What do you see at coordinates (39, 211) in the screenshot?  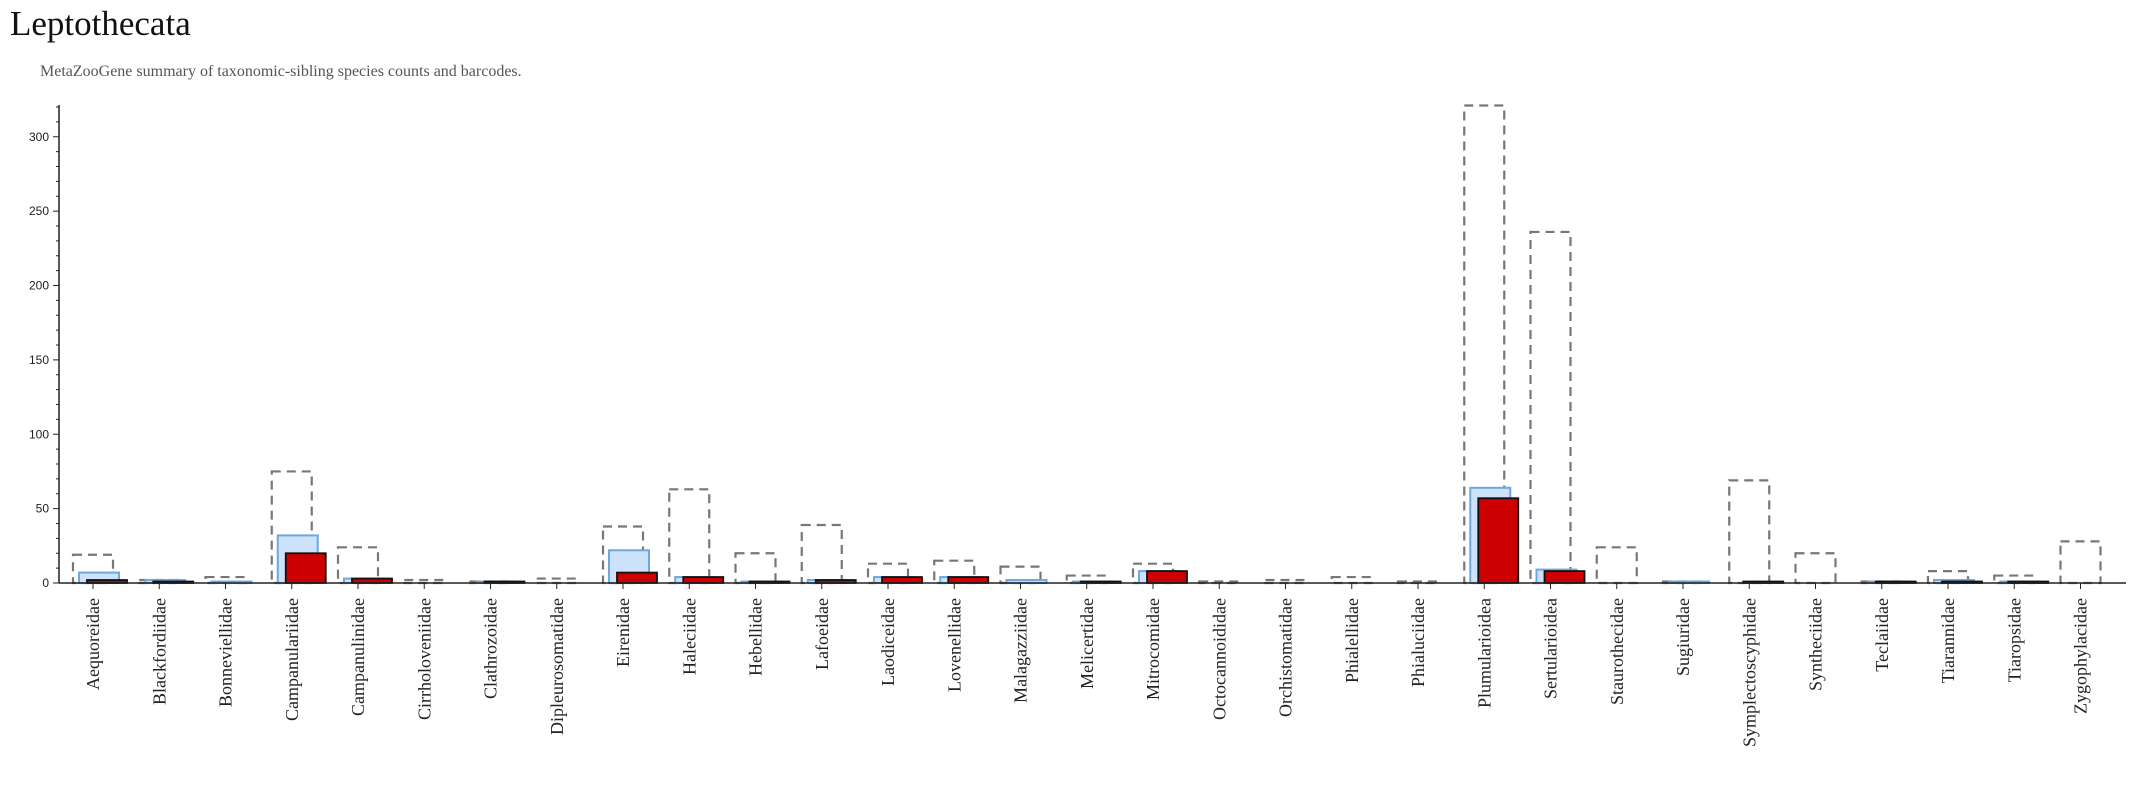 I see `y-tick-label: 250` at bounding box center [39, 211].